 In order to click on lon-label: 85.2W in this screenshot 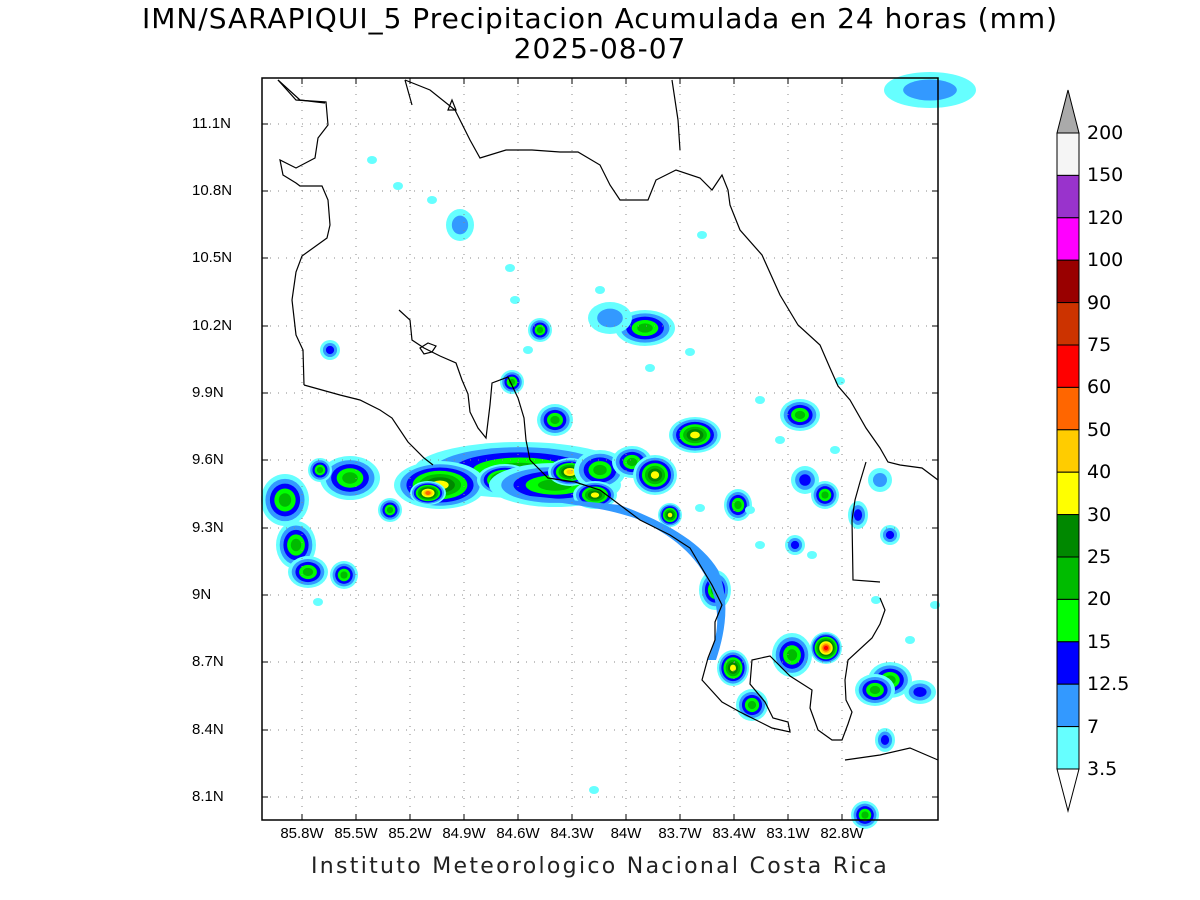, I will do `click(410, 833)`.